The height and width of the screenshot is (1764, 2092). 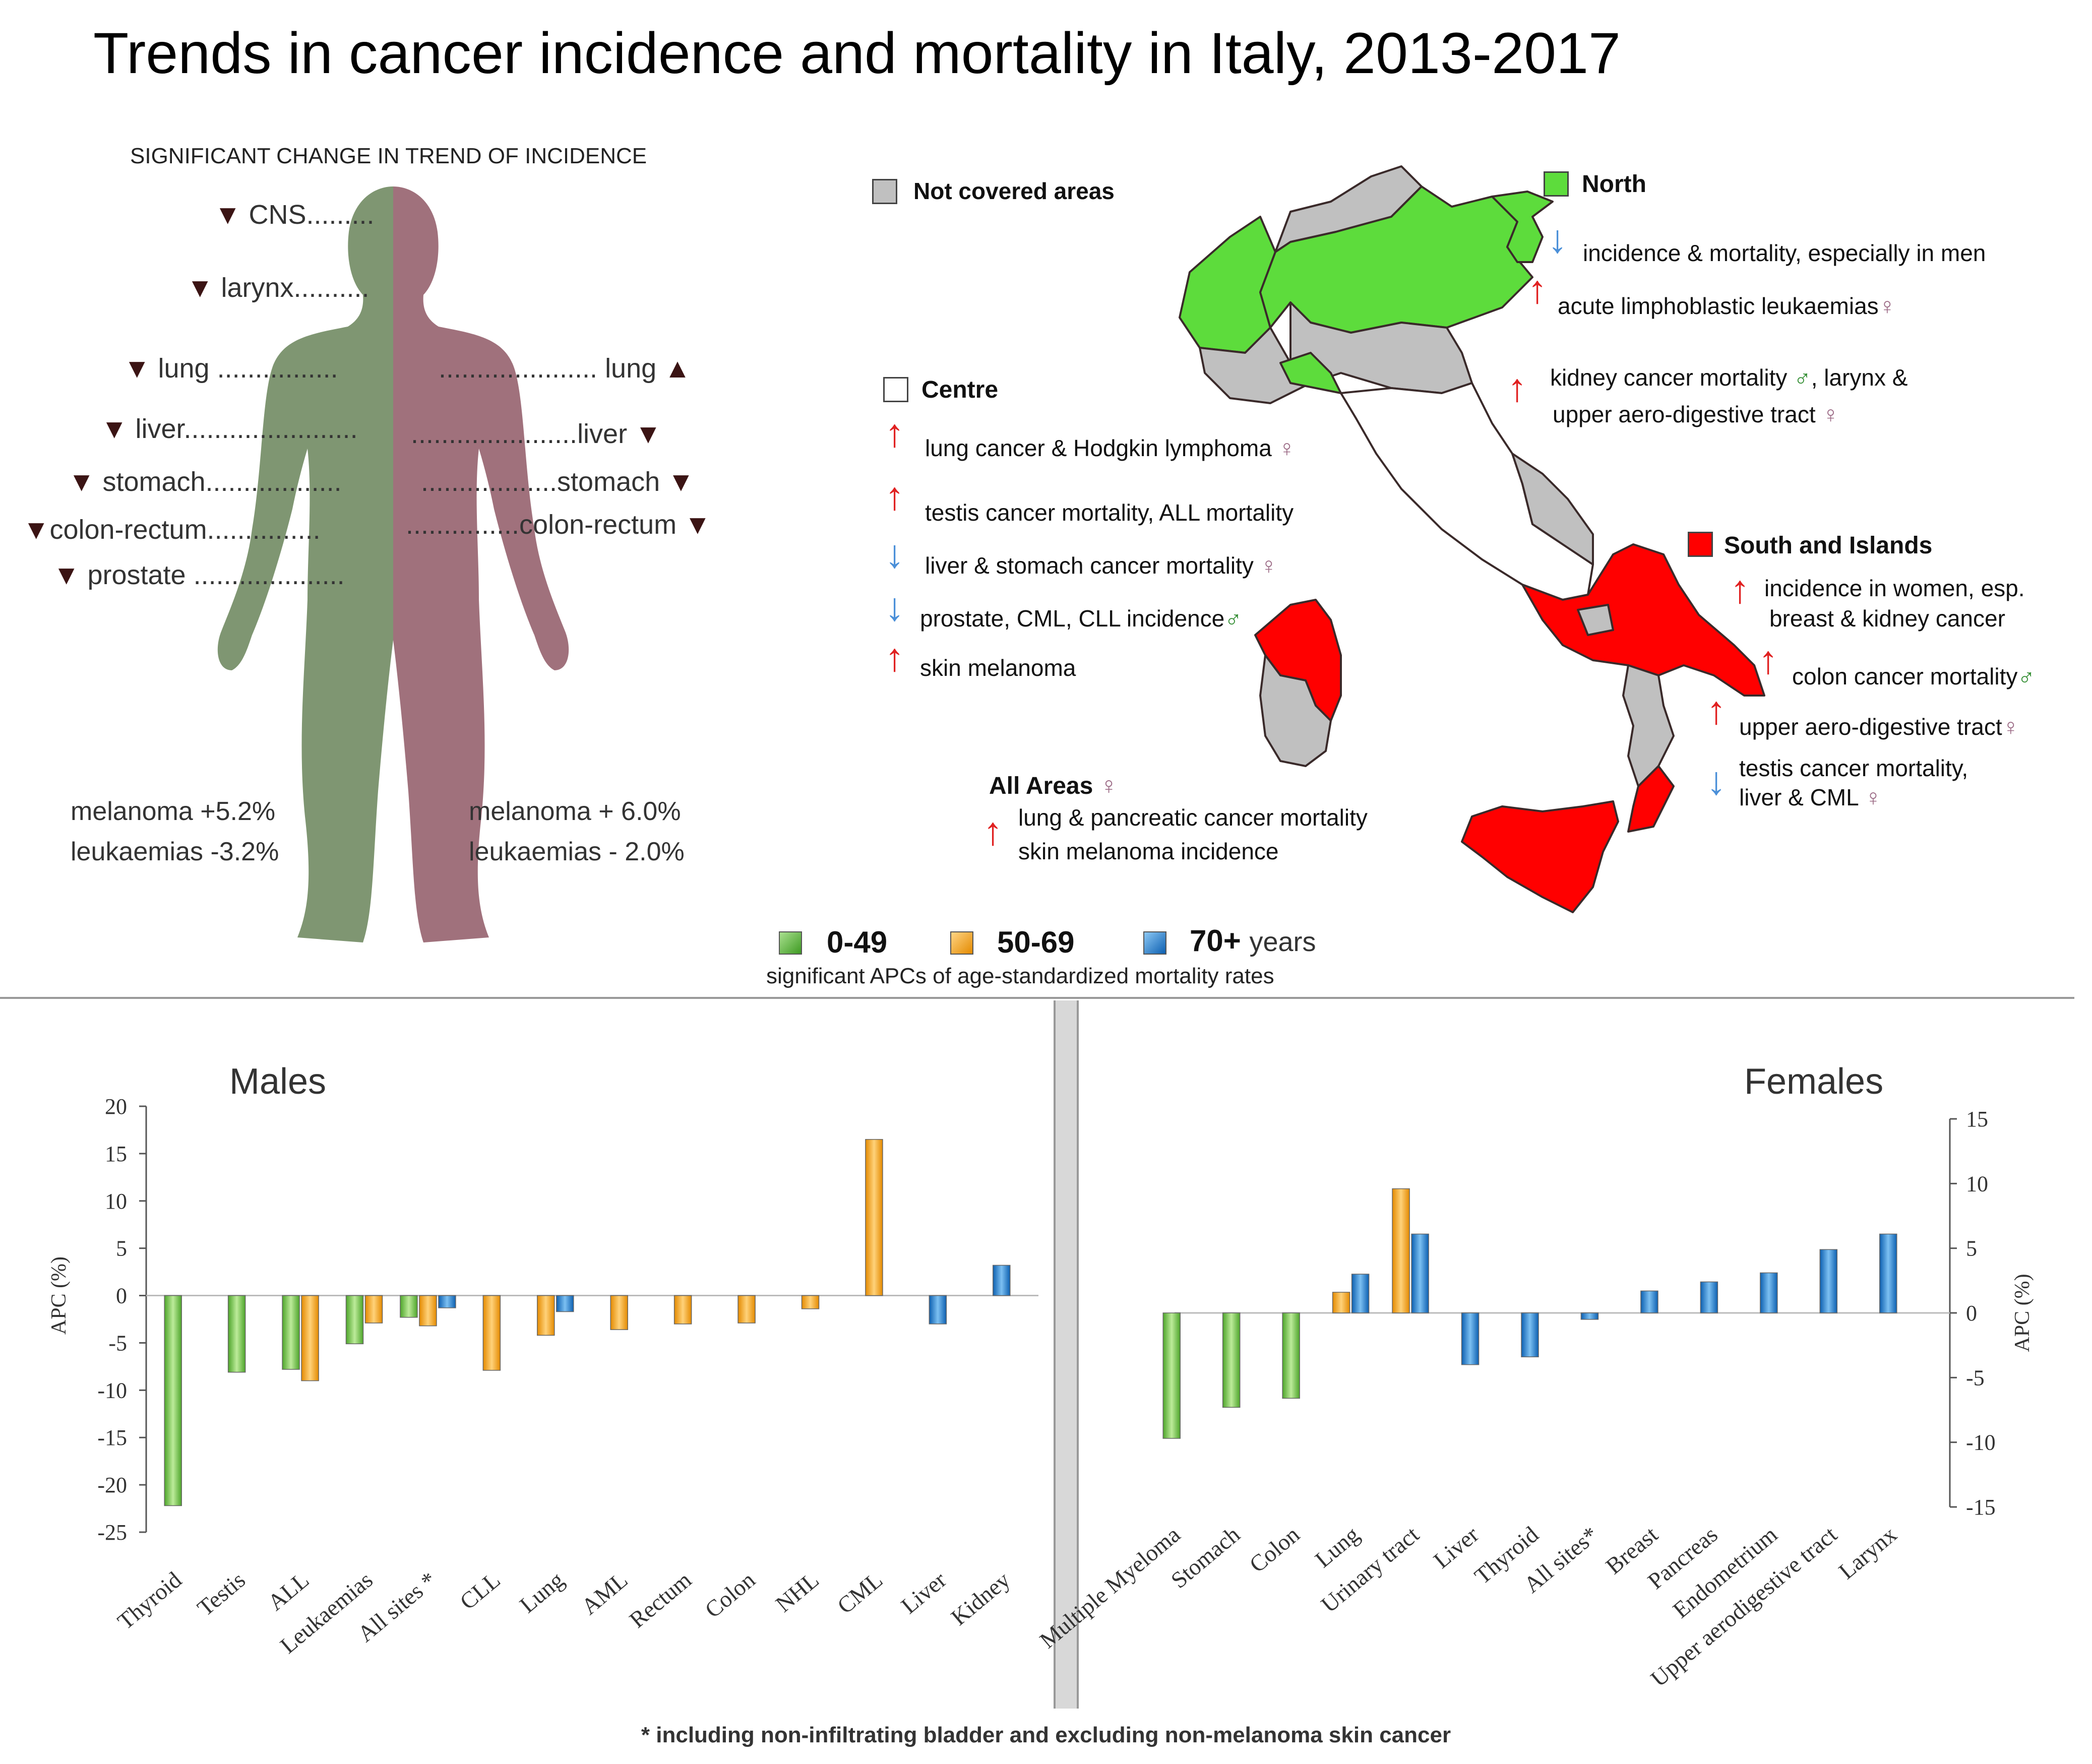 What do you see at coordinates (895, 389) in the screenshot?
I see `centre-swatch` at bounding box center [895, 389].